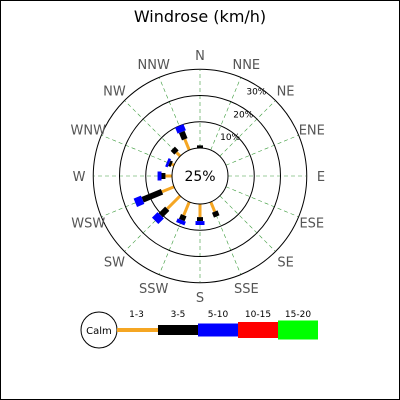  What do you see at coordinates (136, 315) in the screenshot?
I see `legend-label-1-3: 1-3` at bounding box center [136, 315].